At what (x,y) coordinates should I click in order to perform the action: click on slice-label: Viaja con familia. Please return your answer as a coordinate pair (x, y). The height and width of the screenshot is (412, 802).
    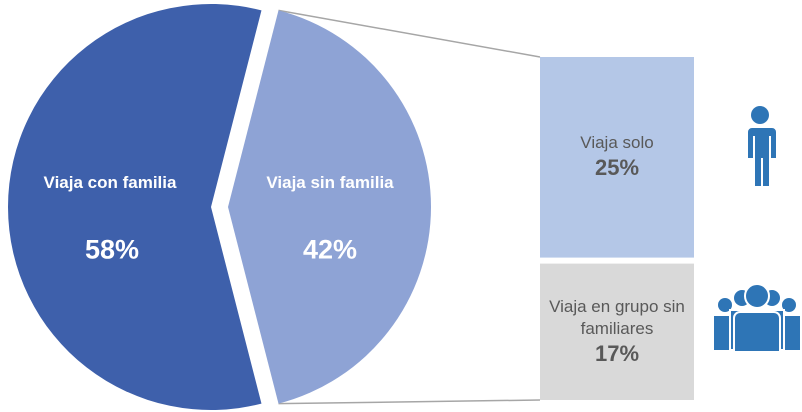
    Looking at the image, I should click on (110, 182).